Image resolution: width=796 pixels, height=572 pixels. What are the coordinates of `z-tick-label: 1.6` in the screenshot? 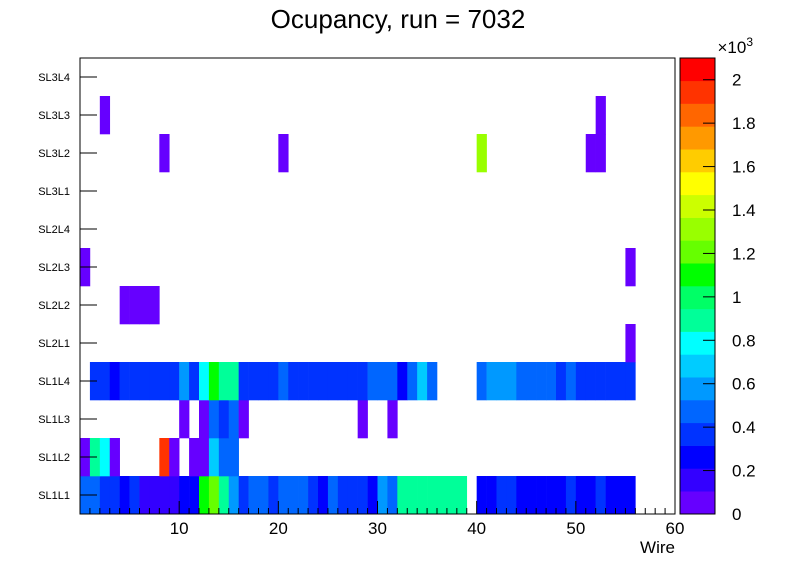 It's located at (744, 167).